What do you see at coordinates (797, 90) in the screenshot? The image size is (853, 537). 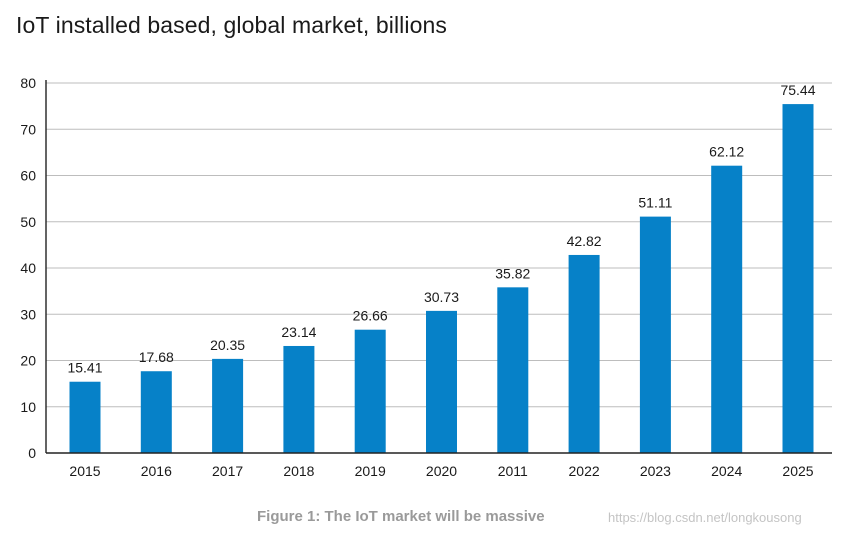 I see `data-label: 75.44` at bounding box center [797, 90].